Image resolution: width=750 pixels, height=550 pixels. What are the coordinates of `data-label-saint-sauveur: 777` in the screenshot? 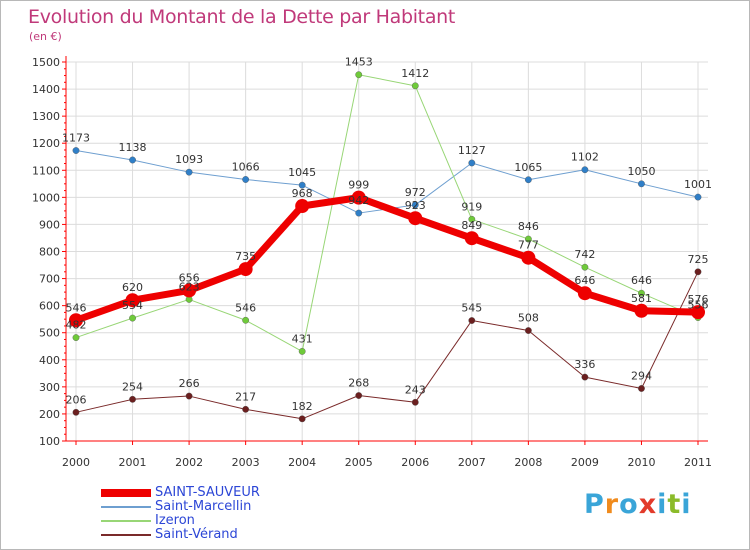 It's located at (528, 245).